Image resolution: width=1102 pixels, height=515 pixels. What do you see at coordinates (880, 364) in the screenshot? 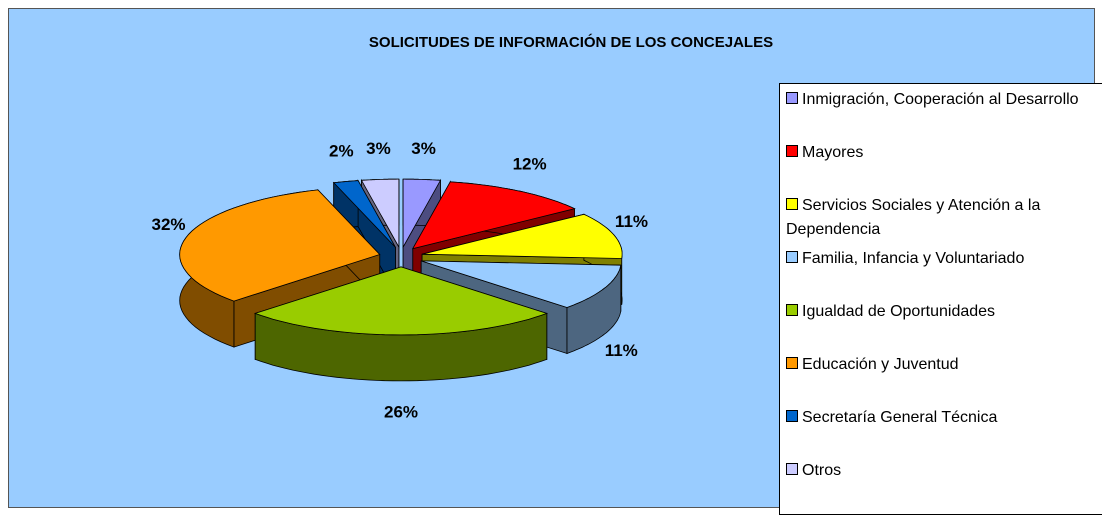
I see `legend-label: Educación y Juventud` at bounding box center [880, 364].